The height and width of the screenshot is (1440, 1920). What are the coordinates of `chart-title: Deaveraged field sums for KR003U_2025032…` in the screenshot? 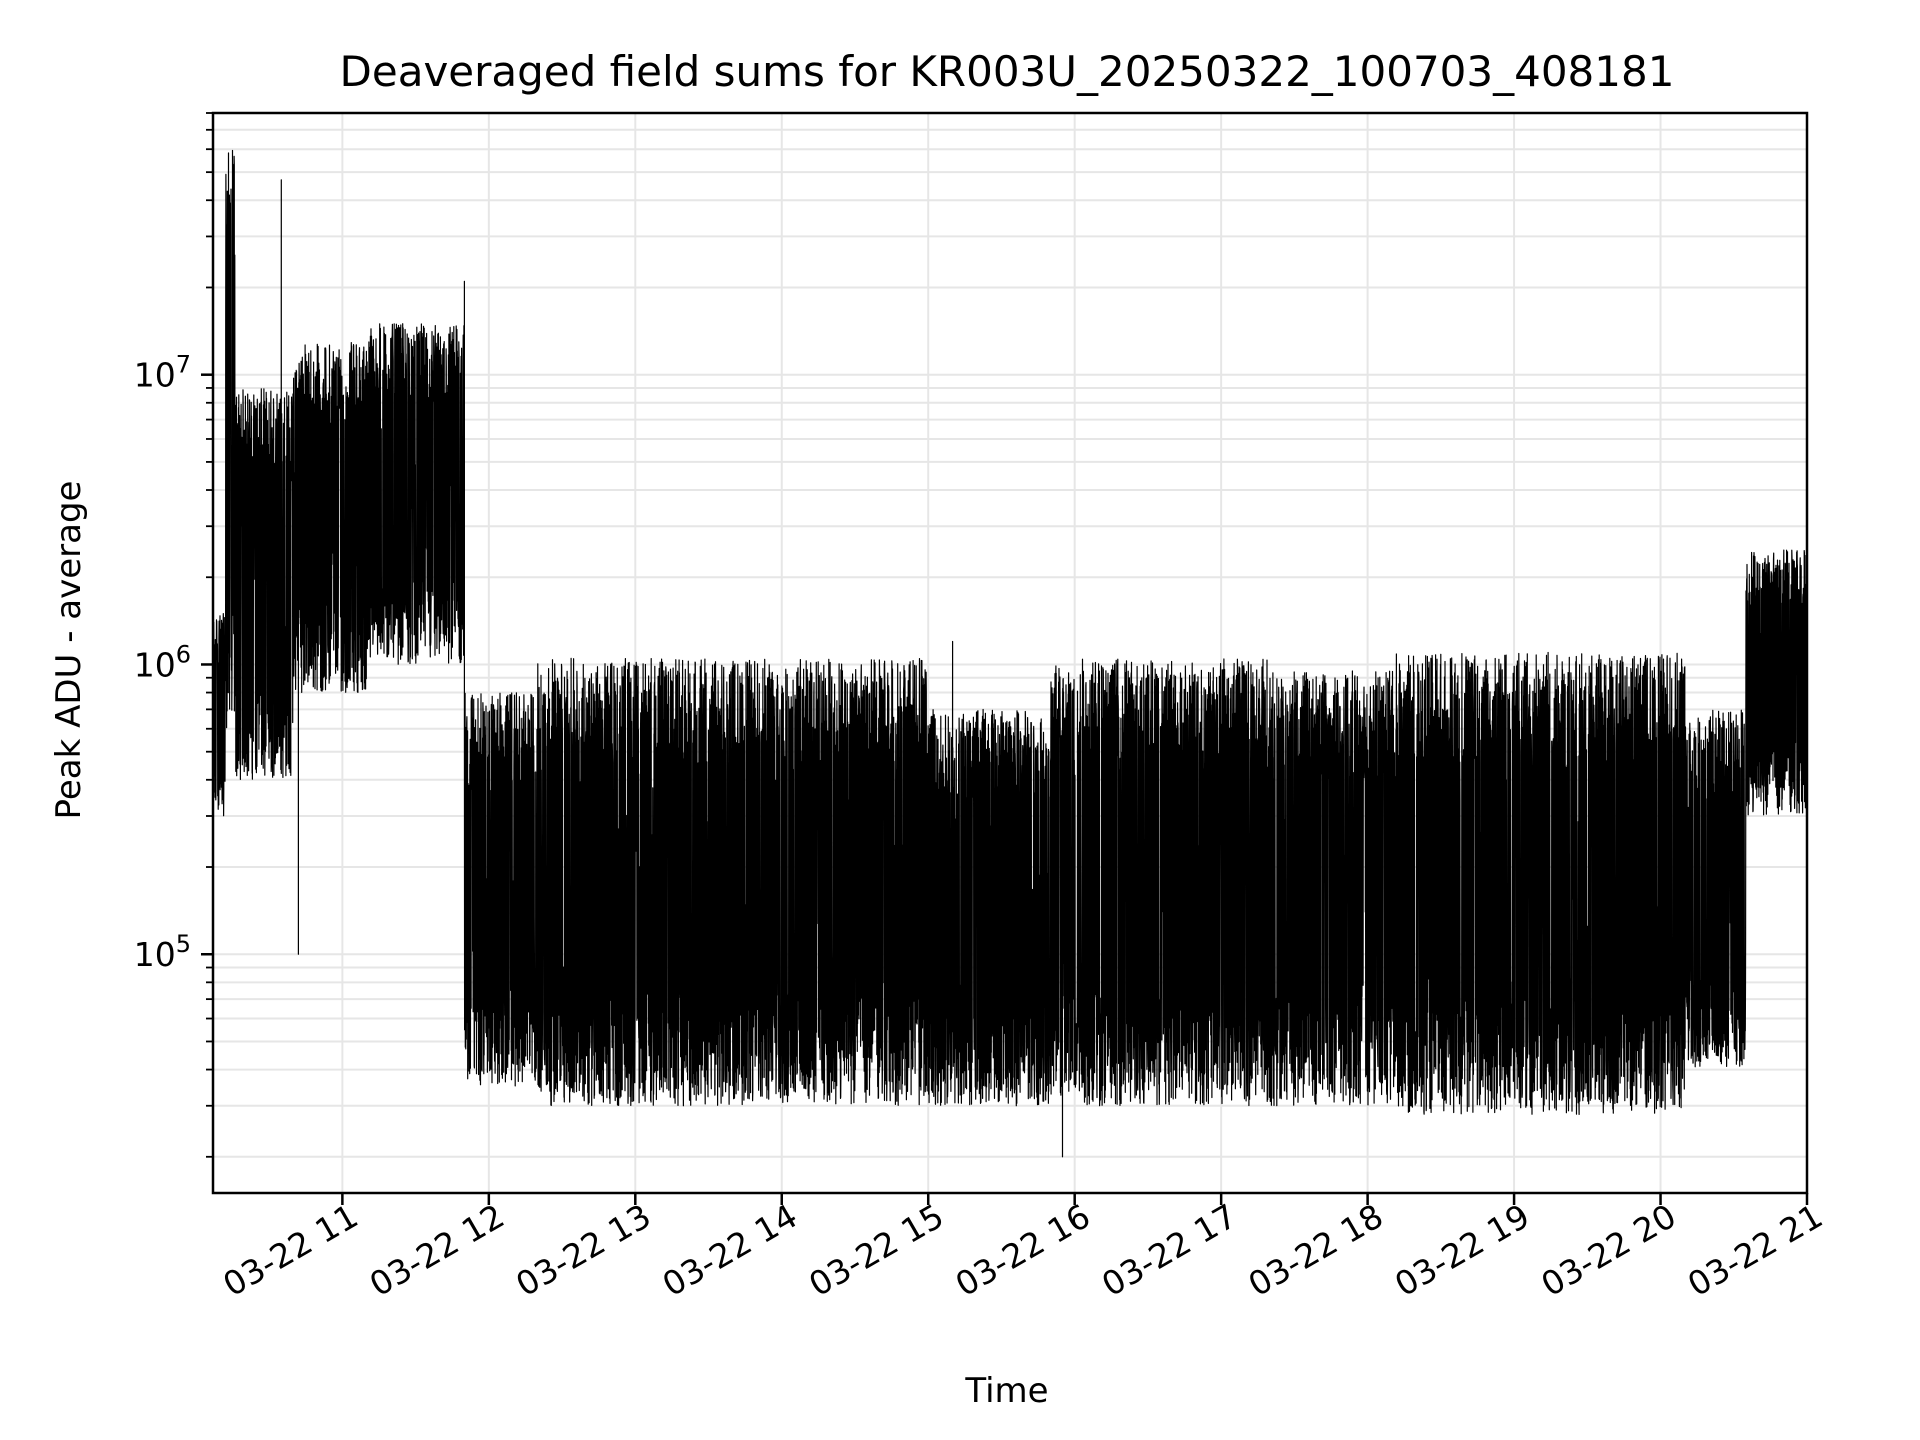 It's located at (1007, 71).